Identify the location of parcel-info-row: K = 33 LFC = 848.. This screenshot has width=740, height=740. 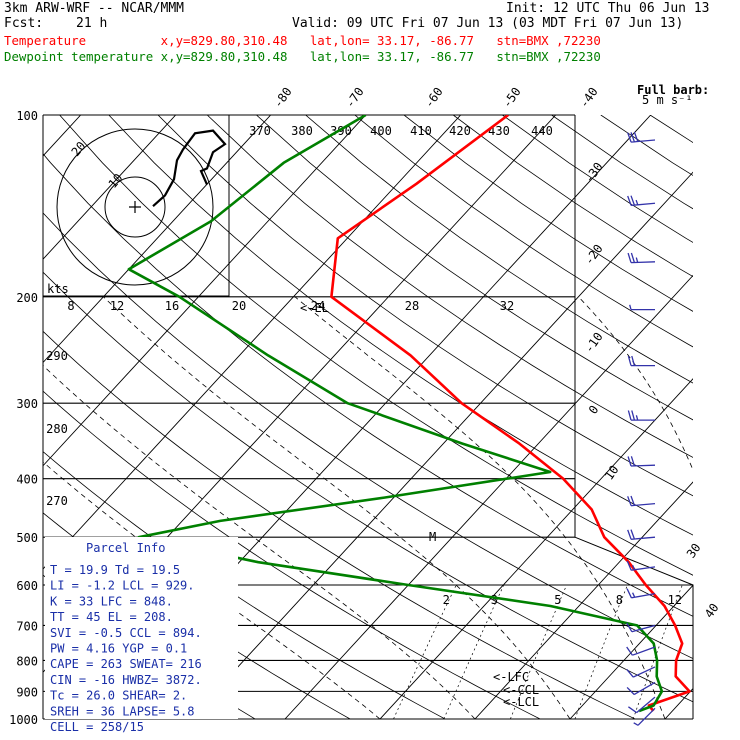
(111, 601).